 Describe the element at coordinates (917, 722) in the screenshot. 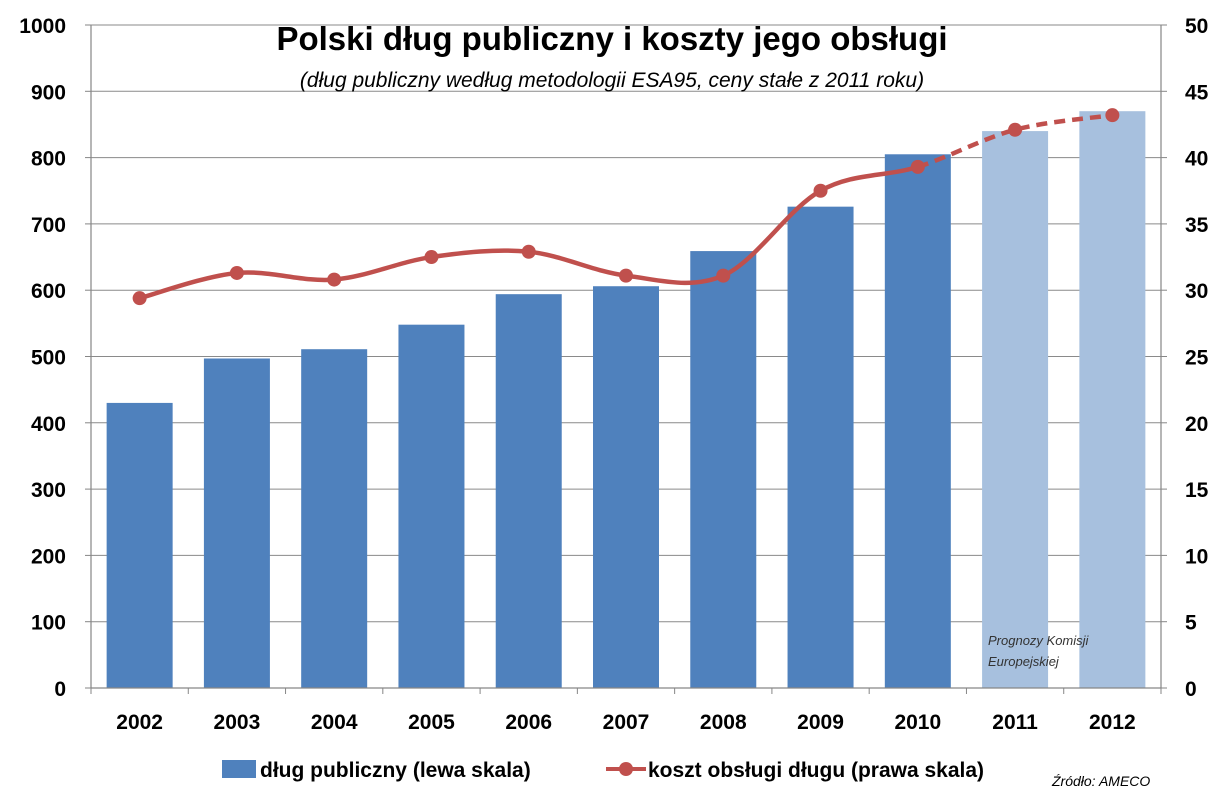

I see `x-tick-label: 2010` at that location.